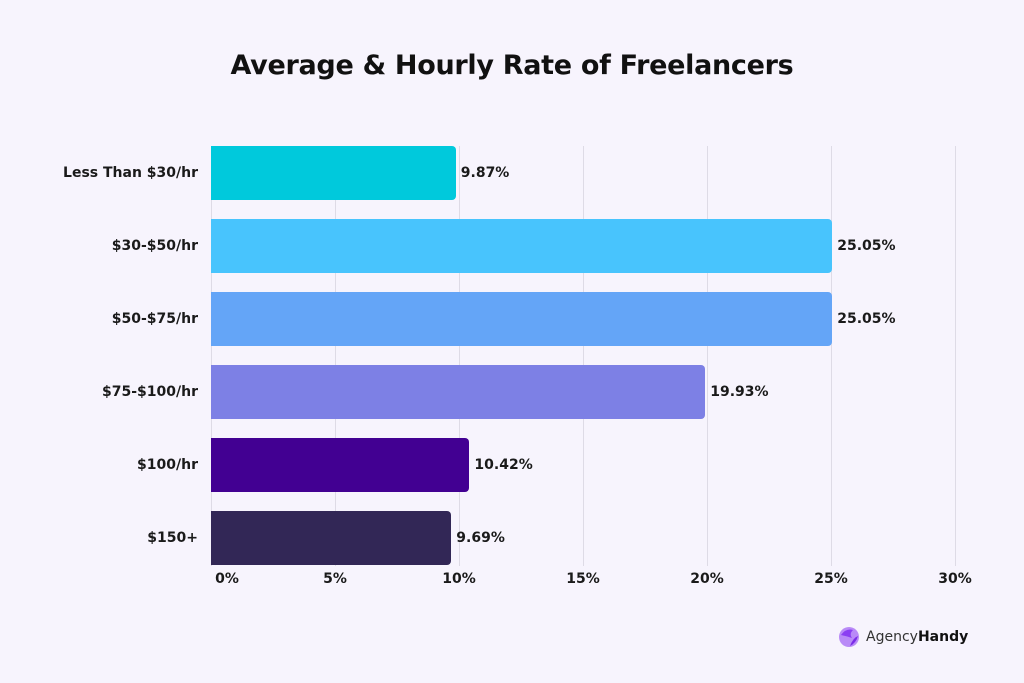  Describe the element at coordinates (150, 392) in the screenshot. I see `category-label: $75-$100/hr` at that location.